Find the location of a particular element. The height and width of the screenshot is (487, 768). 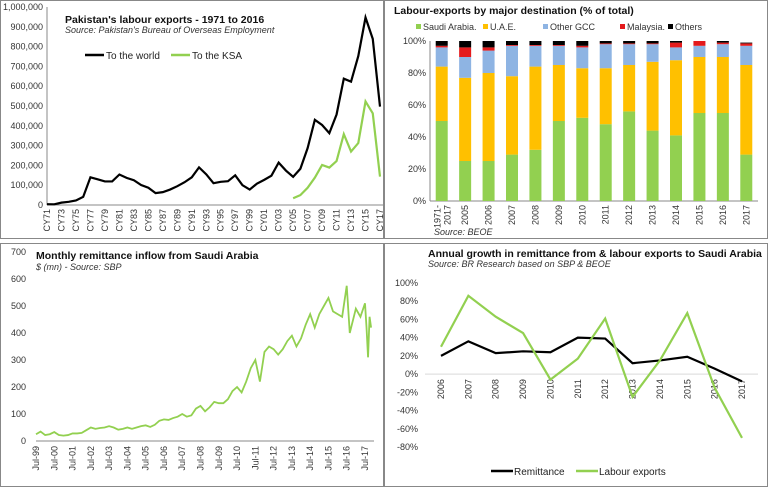

legend-label: U.A.E. is located at coordinates (503, 27).